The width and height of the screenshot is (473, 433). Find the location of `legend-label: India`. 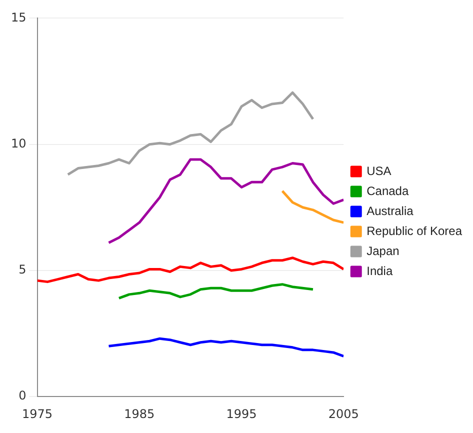

legend-label: India is located at coordinates (379, 271).